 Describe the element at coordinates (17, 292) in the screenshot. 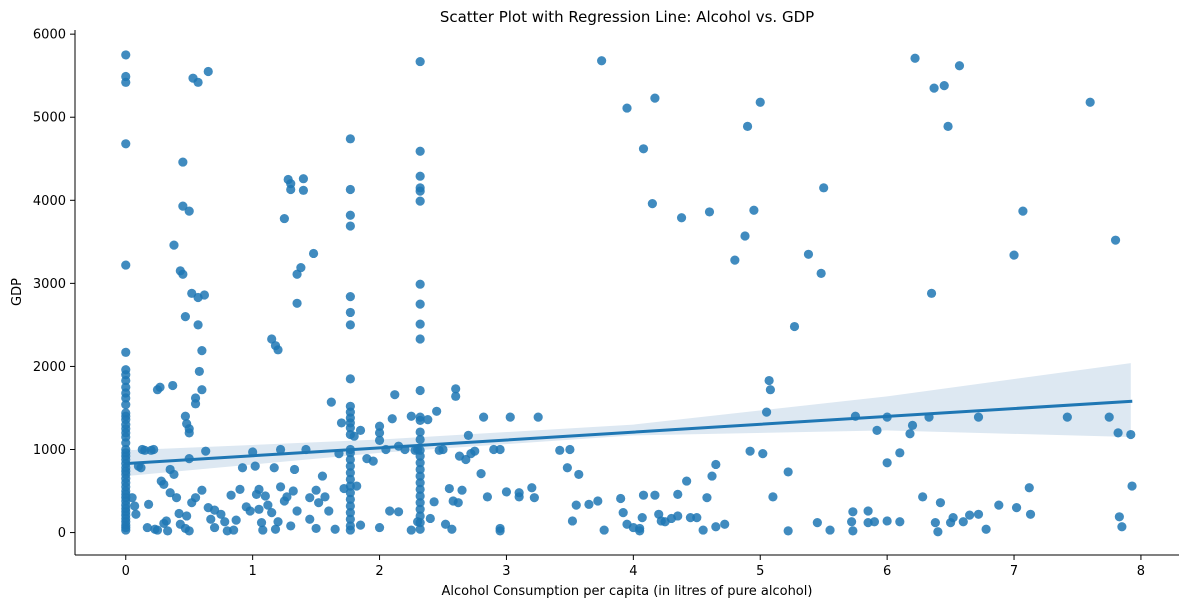

I see `y-axis-title: GDP` at that location.